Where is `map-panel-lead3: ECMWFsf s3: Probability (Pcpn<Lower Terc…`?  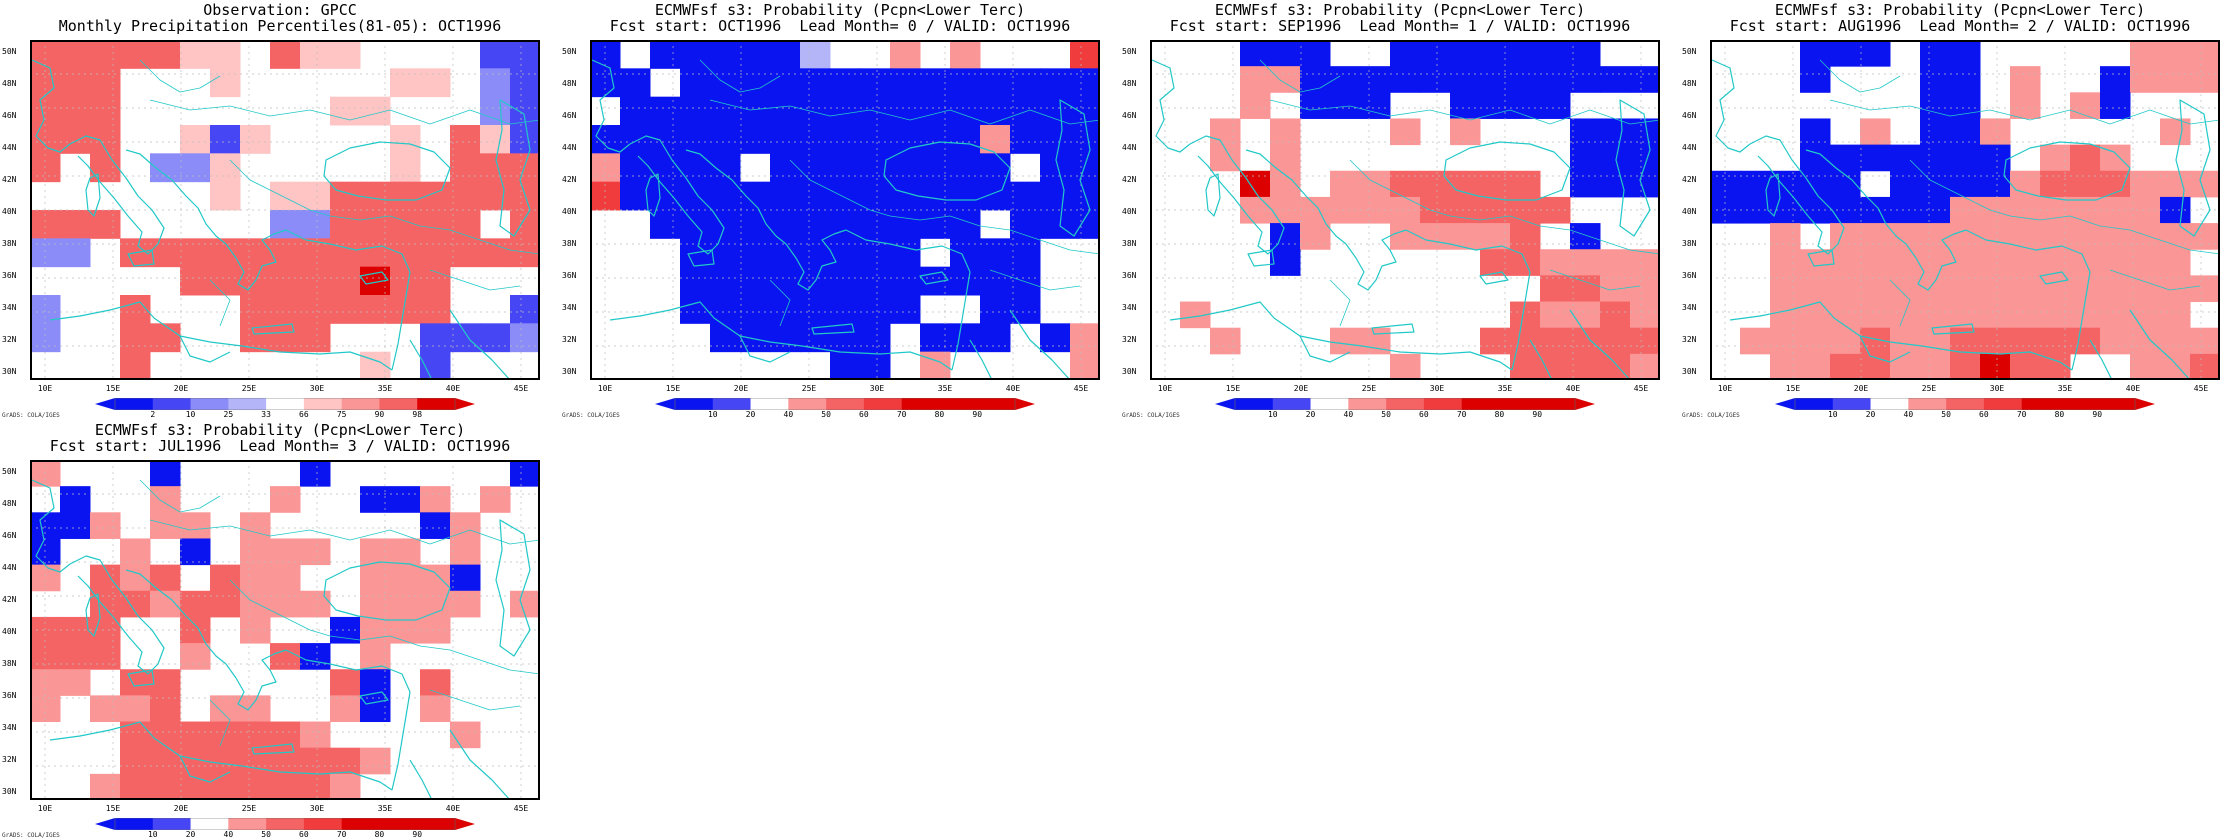 map-panel-lead3: ECMWFsf s3: Probability (Pcpn<Lower Terc… is located at coordinates (280, 630).